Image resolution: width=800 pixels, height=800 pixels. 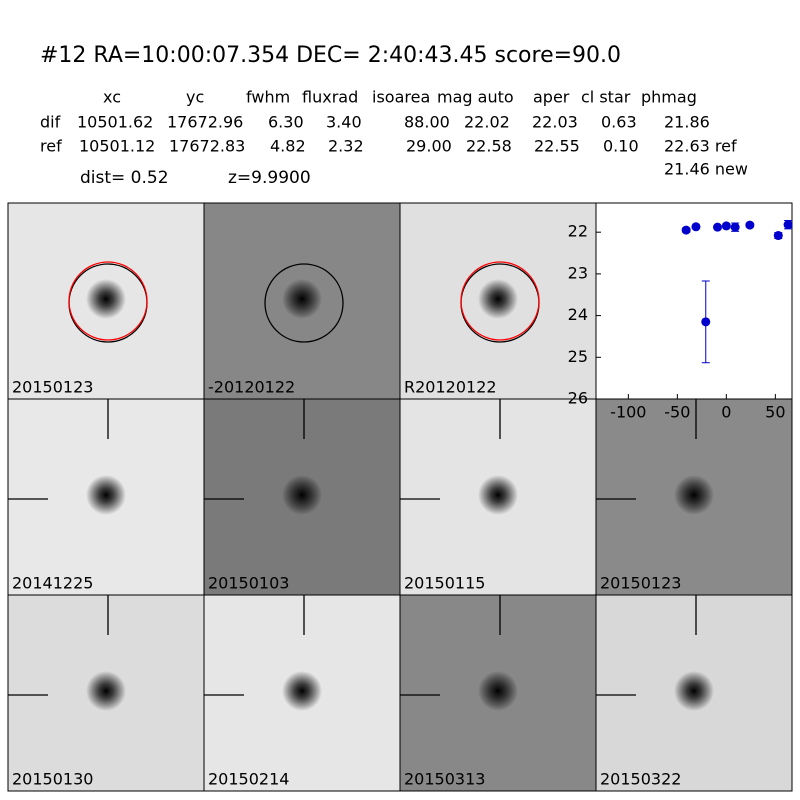 I want to click on table-cell: 0.63, so click(x=619, y=122).